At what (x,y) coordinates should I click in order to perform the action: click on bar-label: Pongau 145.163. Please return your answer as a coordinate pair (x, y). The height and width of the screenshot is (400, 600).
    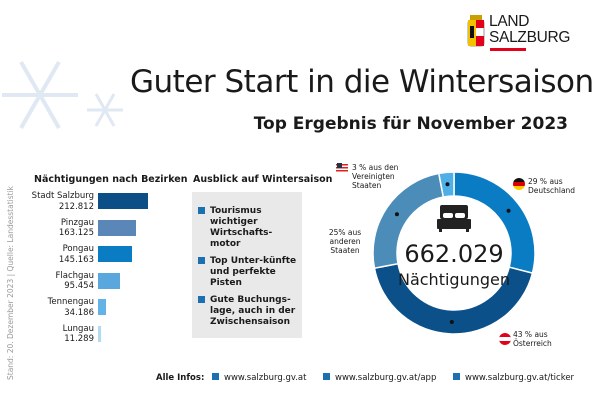
    Looking at the image, I should click on (49, 254).